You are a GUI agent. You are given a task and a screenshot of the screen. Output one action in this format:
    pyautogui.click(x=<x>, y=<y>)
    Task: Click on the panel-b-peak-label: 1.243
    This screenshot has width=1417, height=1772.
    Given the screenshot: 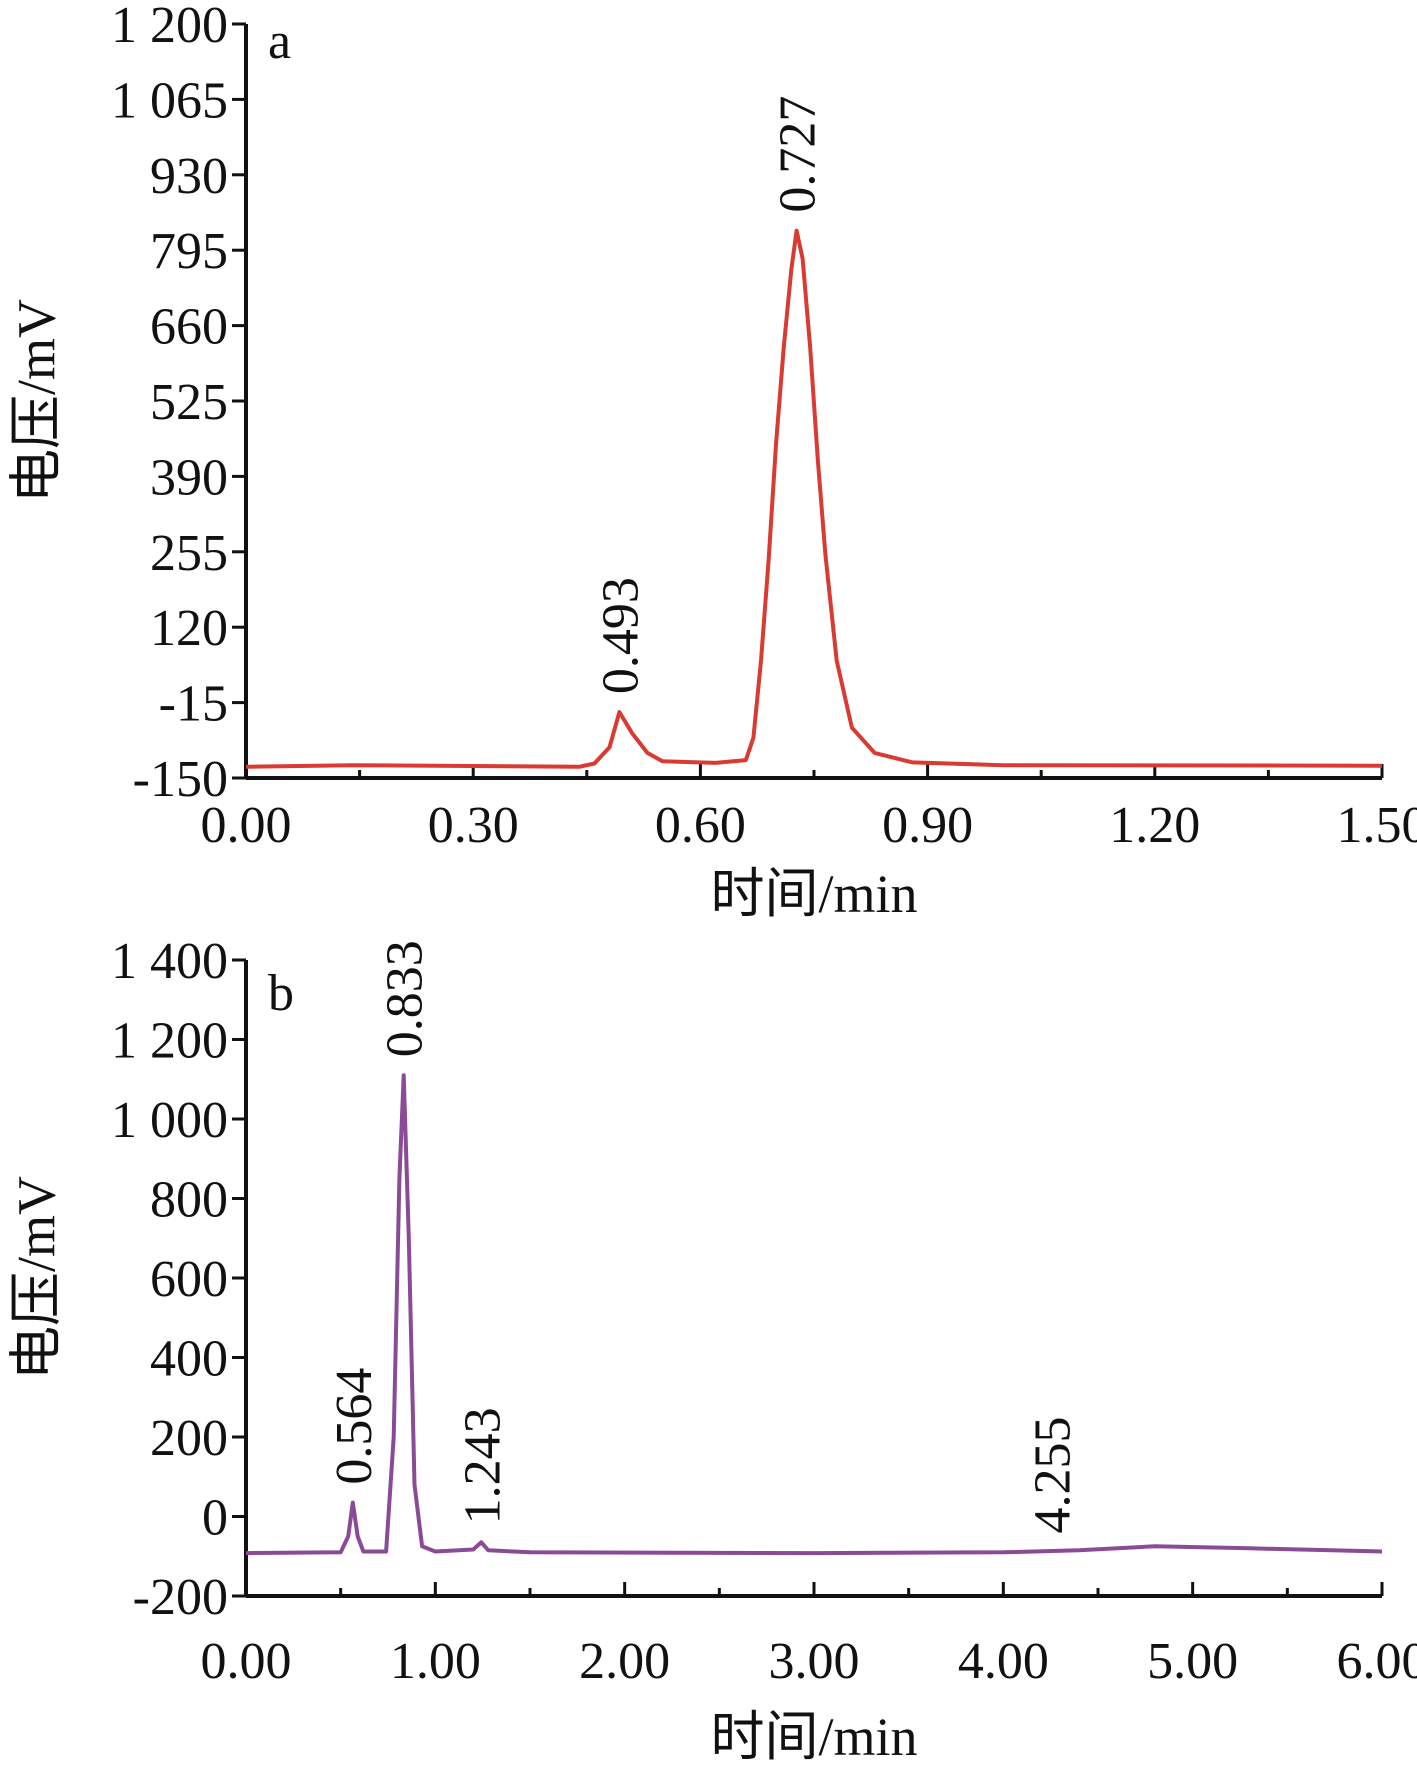 What is the action you would take?
    pyautogui.click(x=482, y=1465)
    